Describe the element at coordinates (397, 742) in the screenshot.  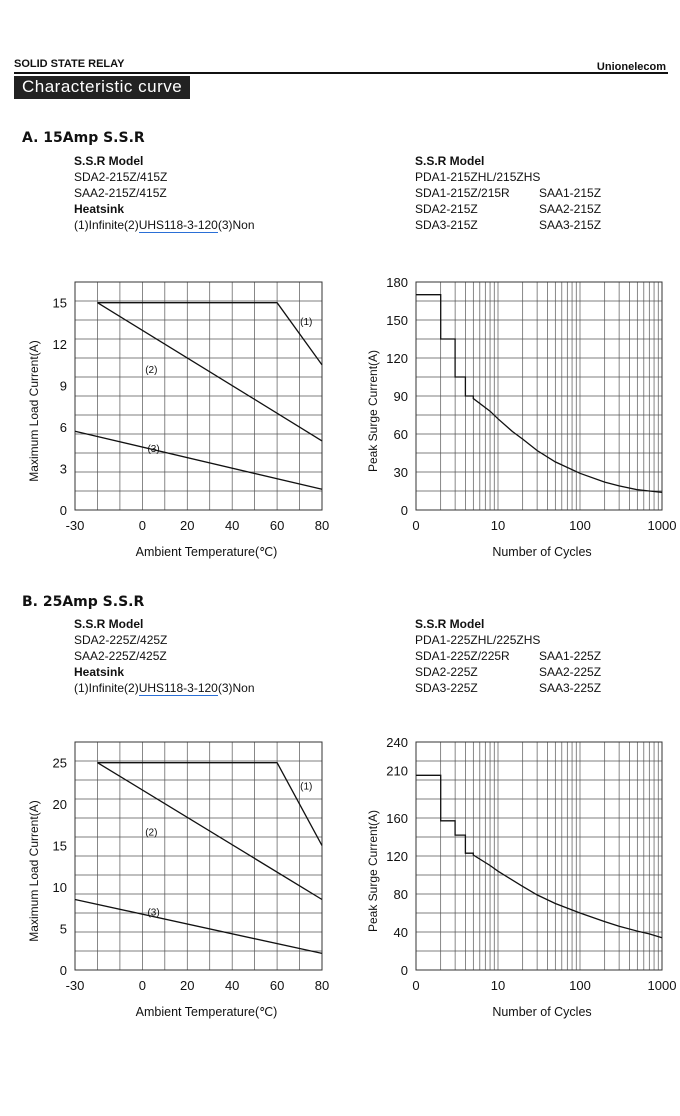
I see `y-tick-label: 240` at that location.